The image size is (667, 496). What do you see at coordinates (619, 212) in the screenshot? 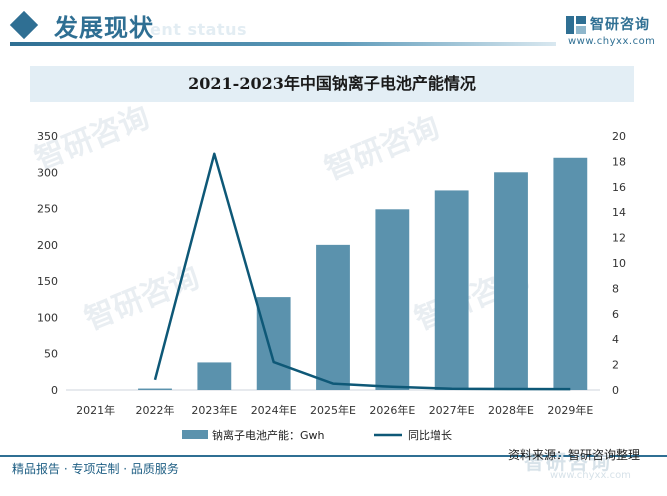
I see `y-right-tick-label: 14` at bounding box center [619, 212].